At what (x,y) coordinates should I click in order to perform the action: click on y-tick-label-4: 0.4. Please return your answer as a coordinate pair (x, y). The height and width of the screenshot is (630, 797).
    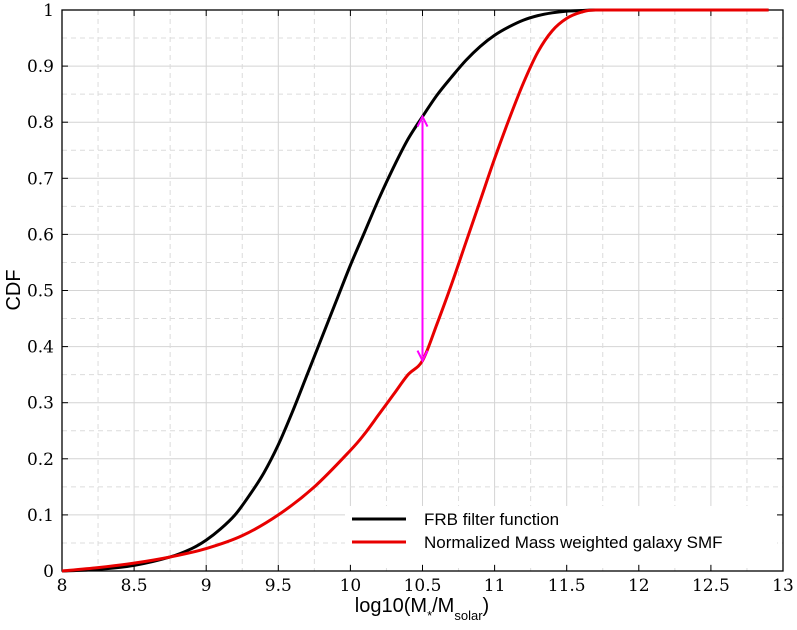
    Looking at the image, I should click on (40, 348).